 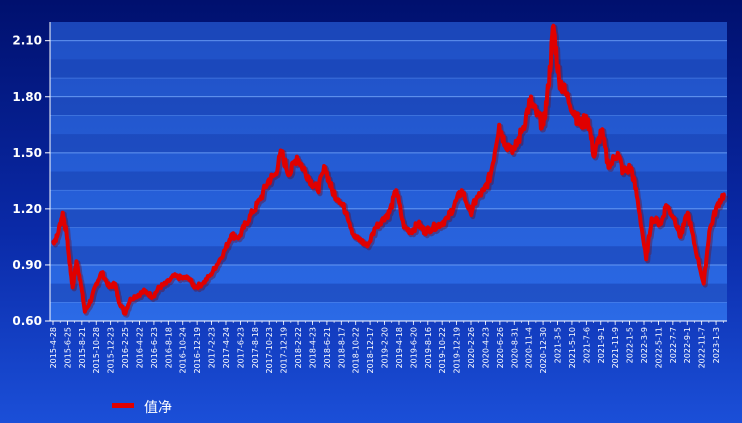 I want to click on legend: 值净, so click(x=142, y=408).